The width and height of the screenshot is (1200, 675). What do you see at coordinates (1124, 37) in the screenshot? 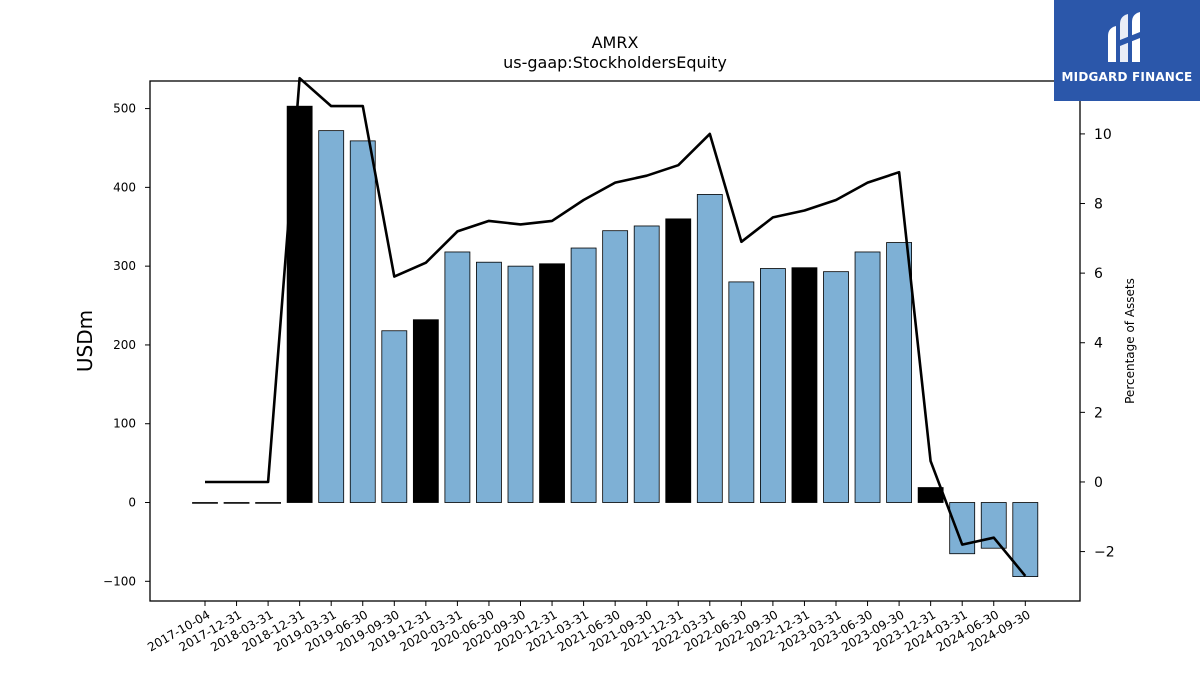
I see `logo-mark-icon` at bounding box center [1124, 37].